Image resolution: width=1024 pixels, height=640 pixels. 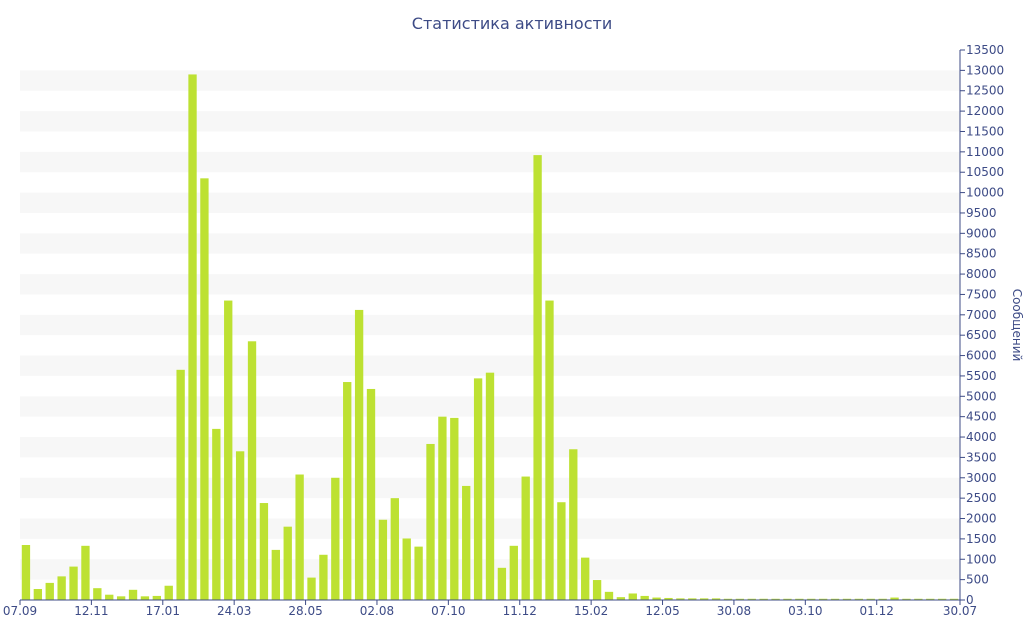 I want to click on x-tick-label: 07.09, so click(x=20, y=611).